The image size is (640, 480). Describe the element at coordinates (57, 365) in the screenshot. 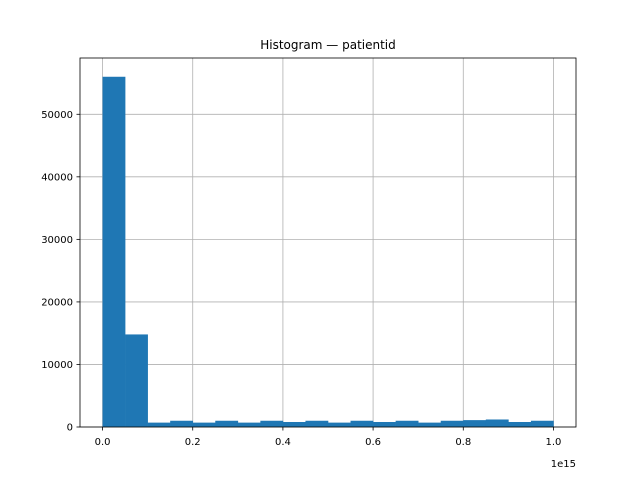

I see `y-tick-label: 10000` at that location.